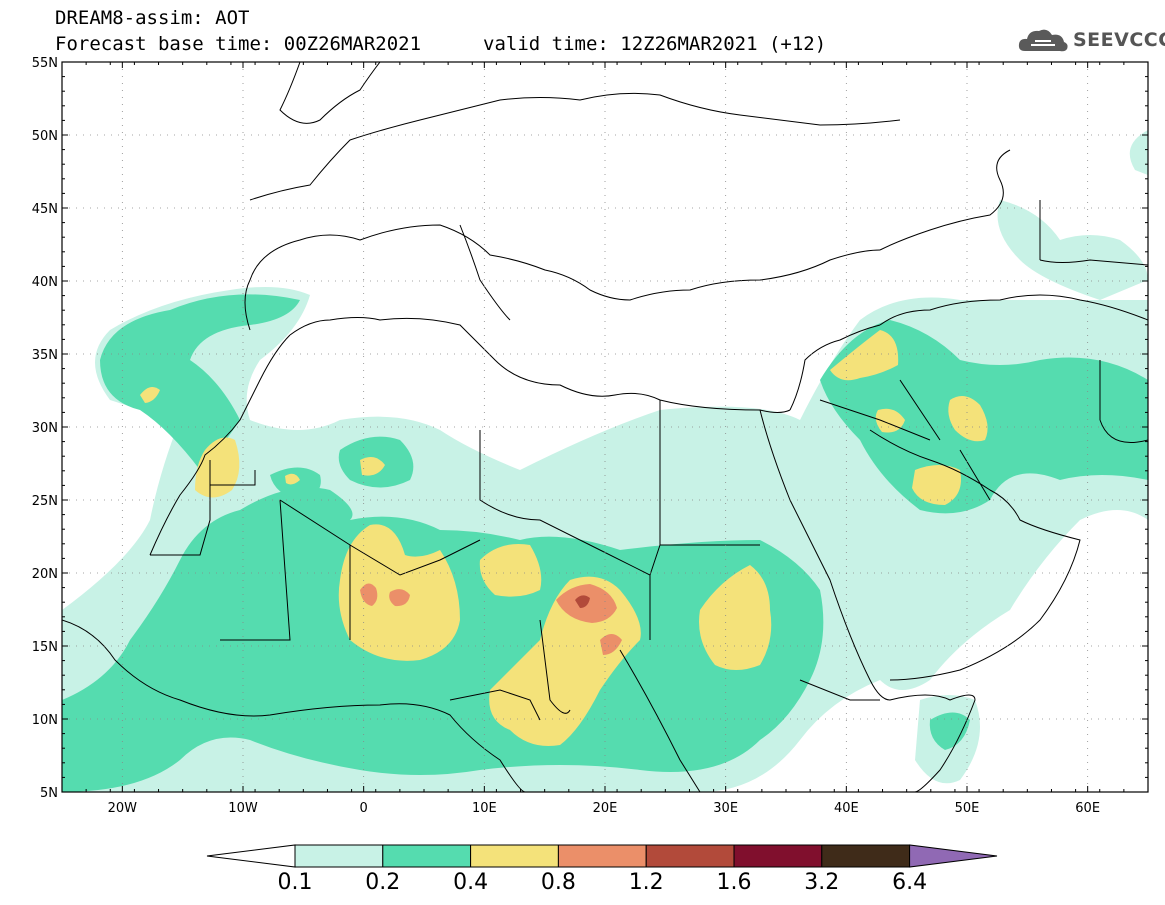 This screenshot has width=1165, height=905. What do you see at coordinates (45, 282) in the screenshot?
I see `lat-tick-label: 40N` at bounding box center [45, 282].